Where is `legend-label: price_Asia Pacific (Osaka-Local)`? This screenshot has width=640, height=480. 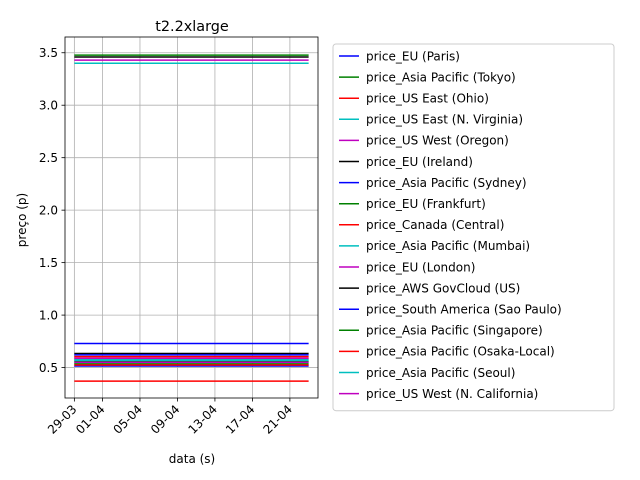
legend-label: price_Asia Pacific (Osaka-Local) is located at coordinates (460, 352).